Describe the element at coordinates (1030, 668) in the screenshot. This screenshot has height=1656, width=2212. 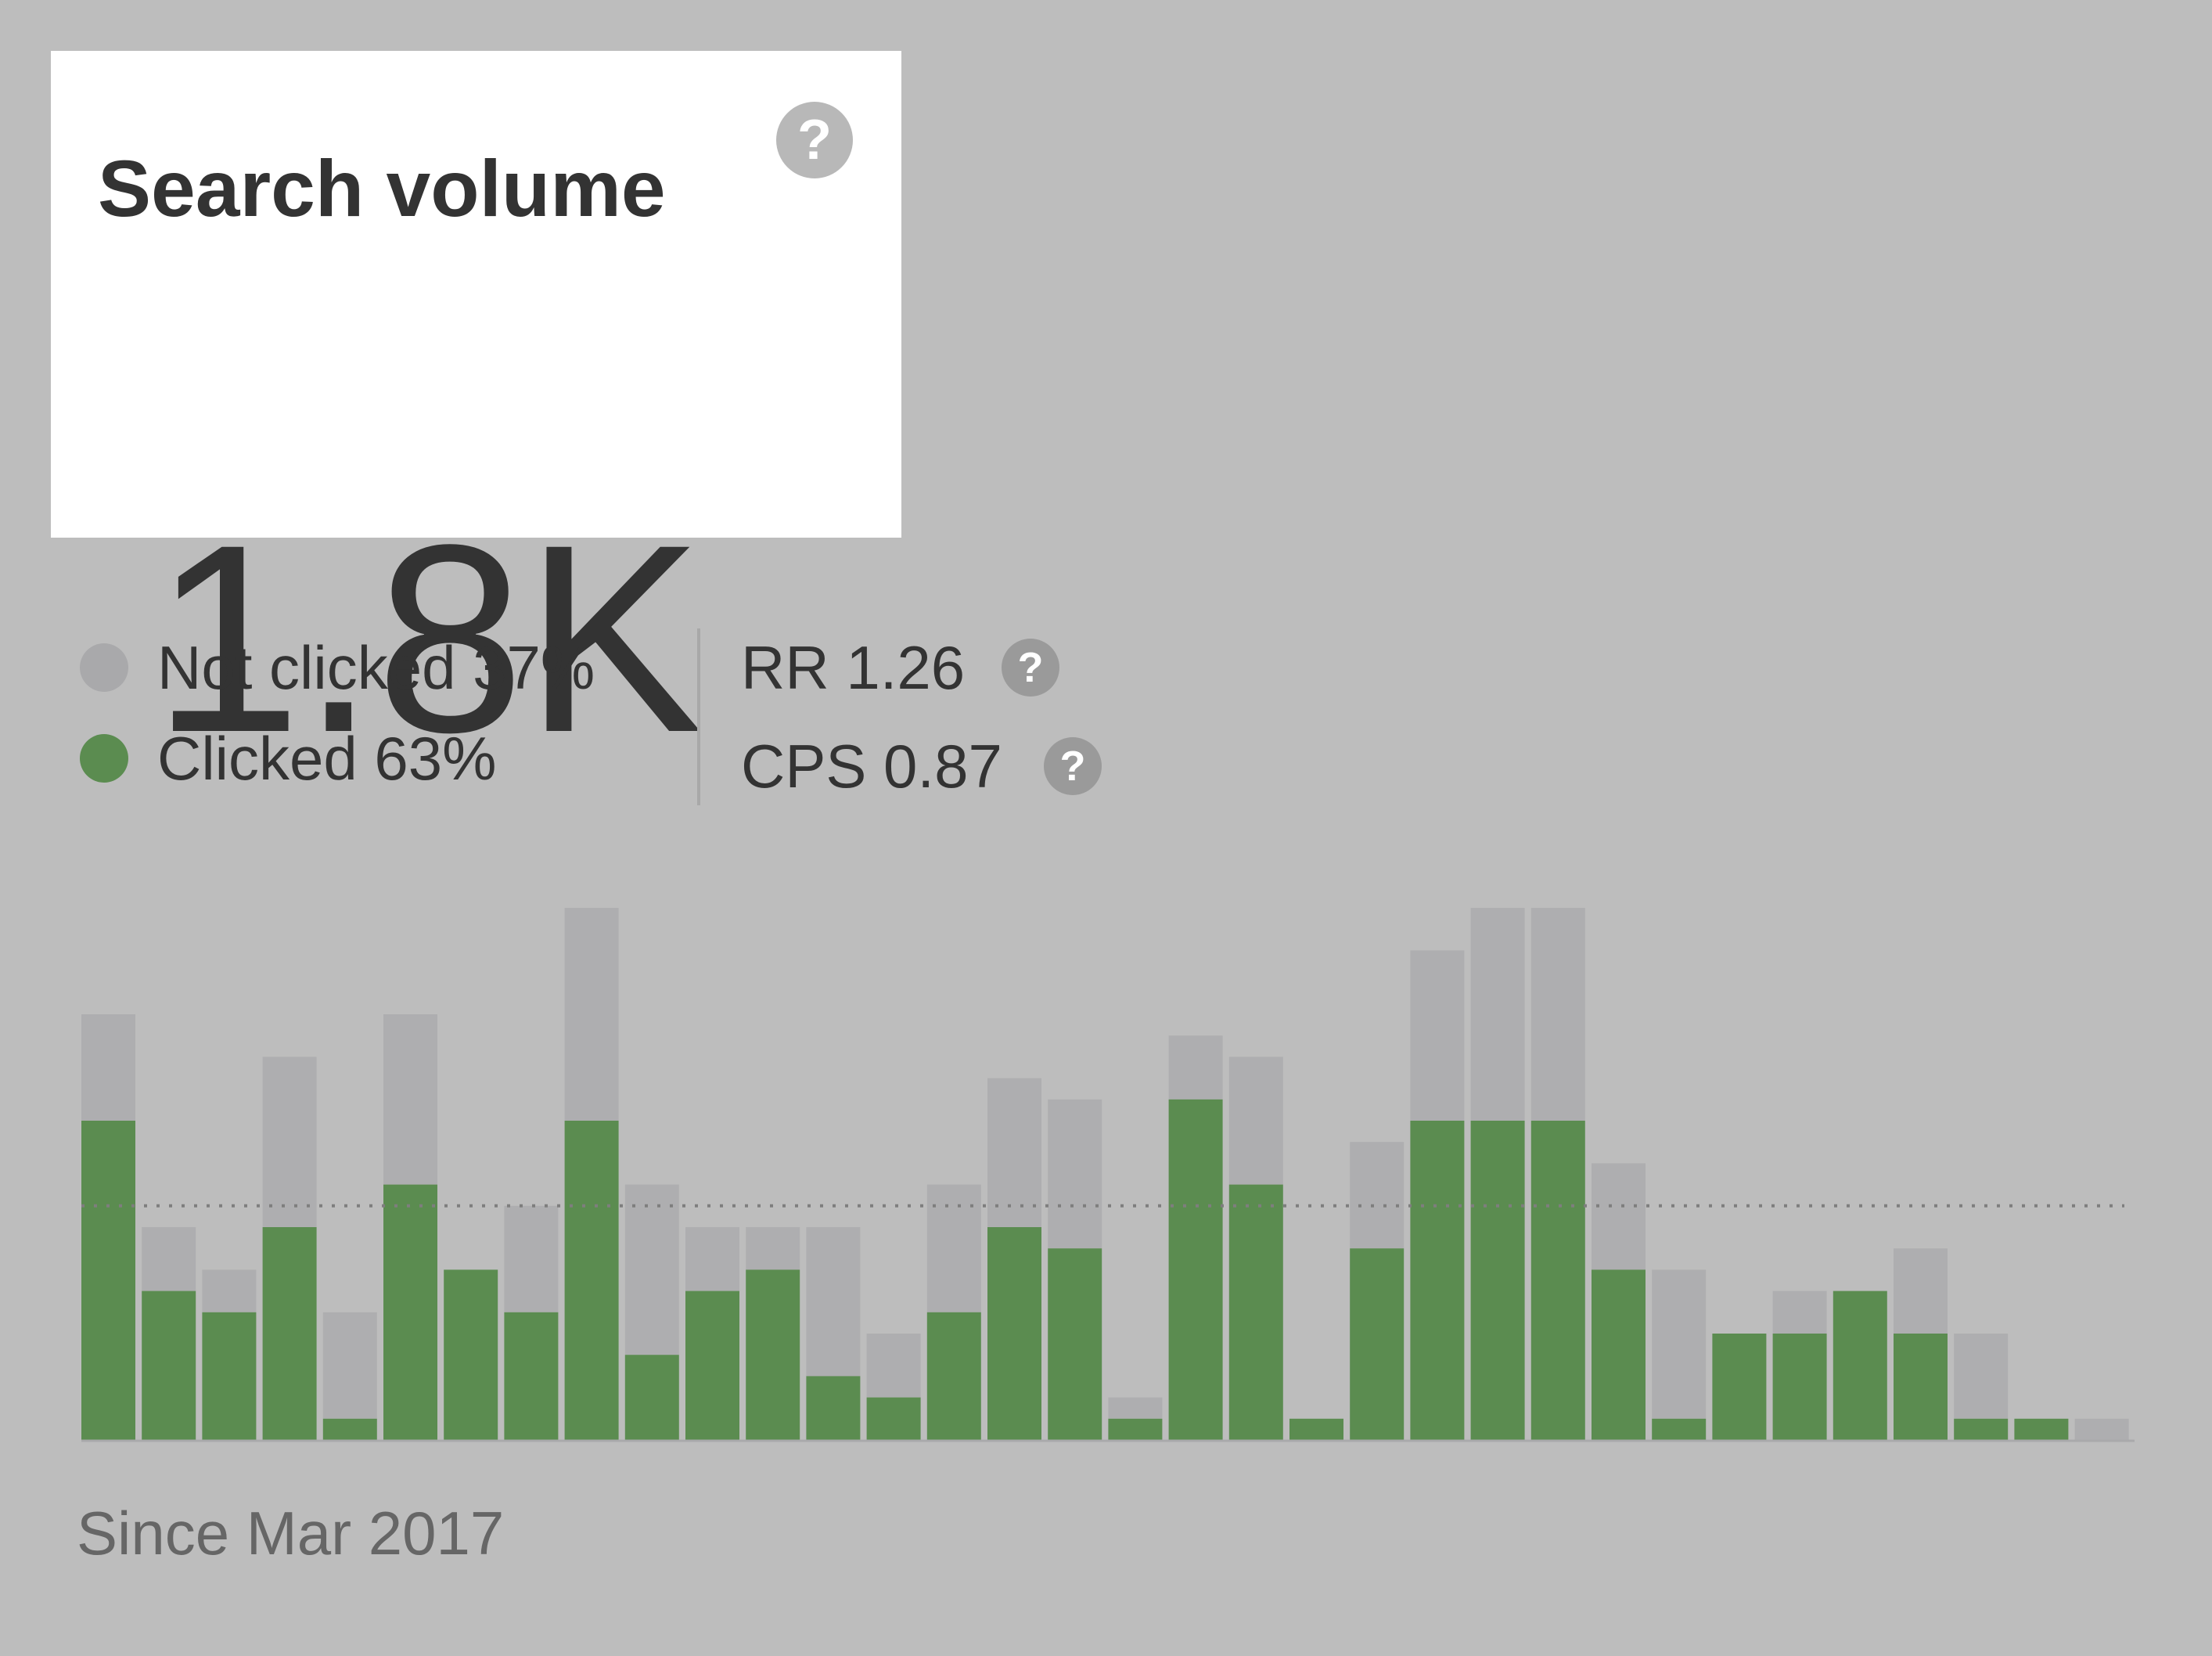
I see `rr-help-icon: ?` at that location.